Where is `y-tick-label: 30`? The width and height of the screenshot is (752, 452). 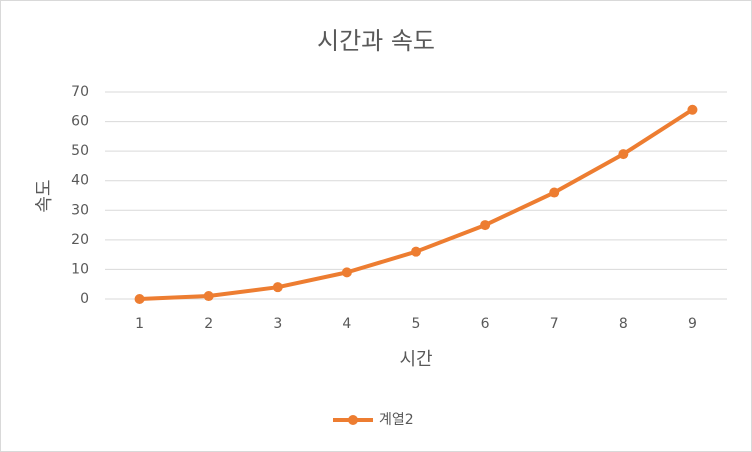 y-tick-label: 30 is located at coordinates (80, 210).